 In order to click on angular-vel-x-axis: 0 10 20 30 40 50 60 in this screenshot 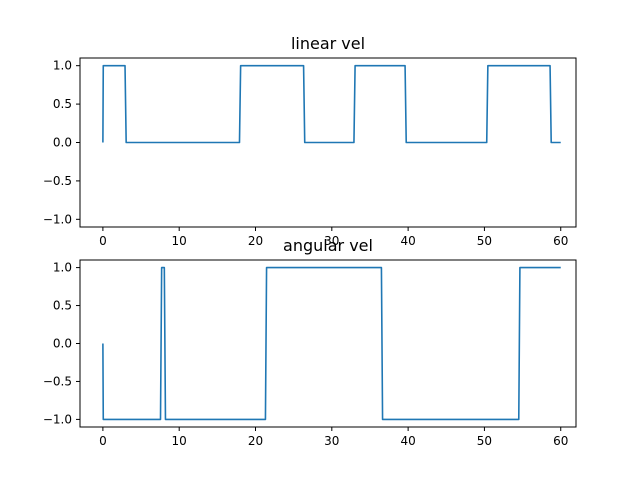, I will do `click(333, 437)`.